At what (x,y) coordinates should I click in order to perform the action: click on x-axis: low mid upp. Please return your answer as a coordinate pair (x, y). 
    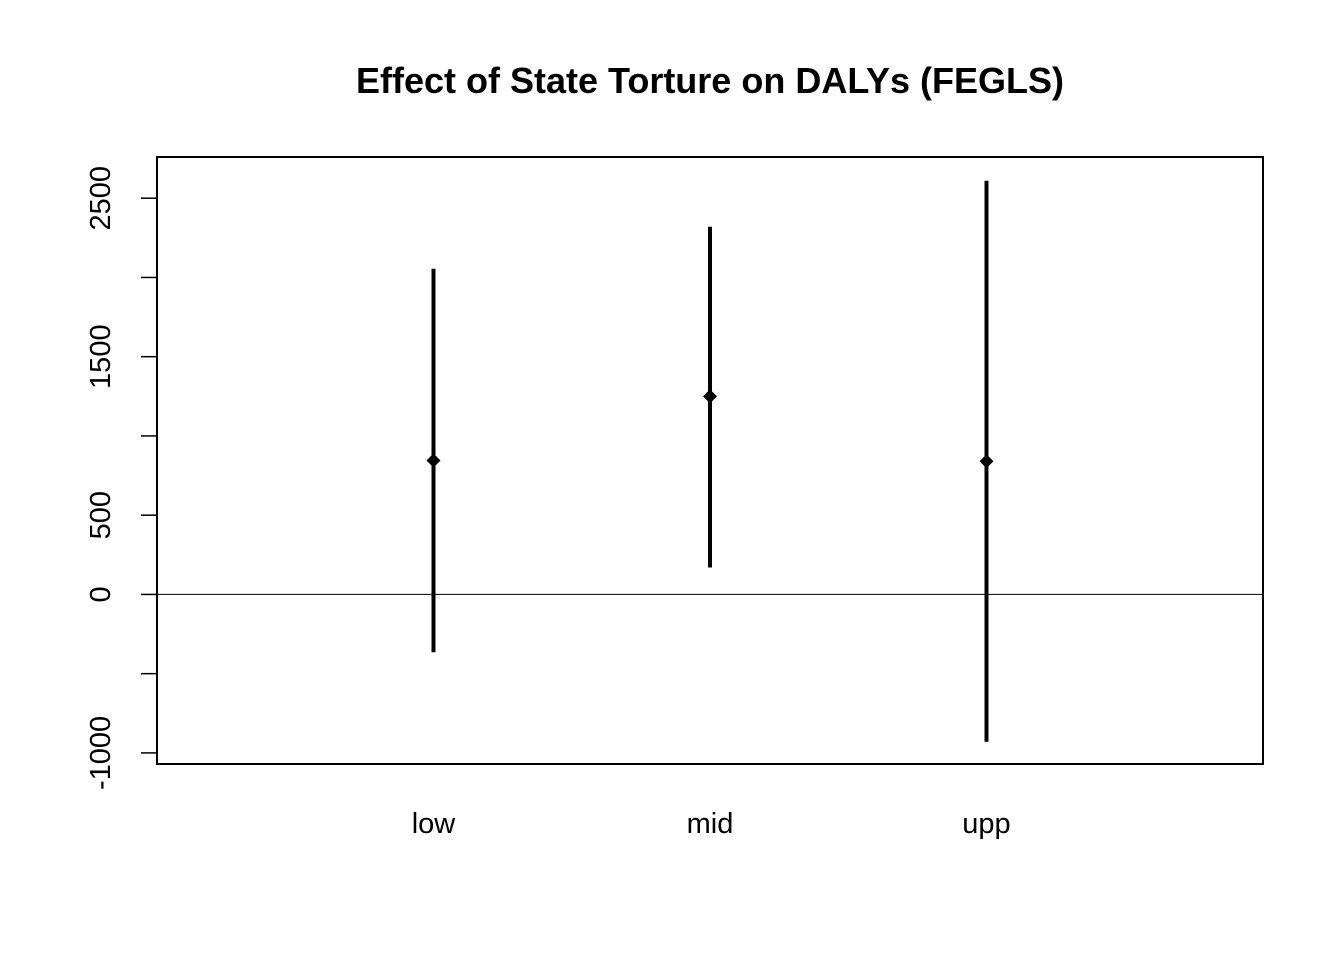
    Looking at the image, I should click on (711, 824).